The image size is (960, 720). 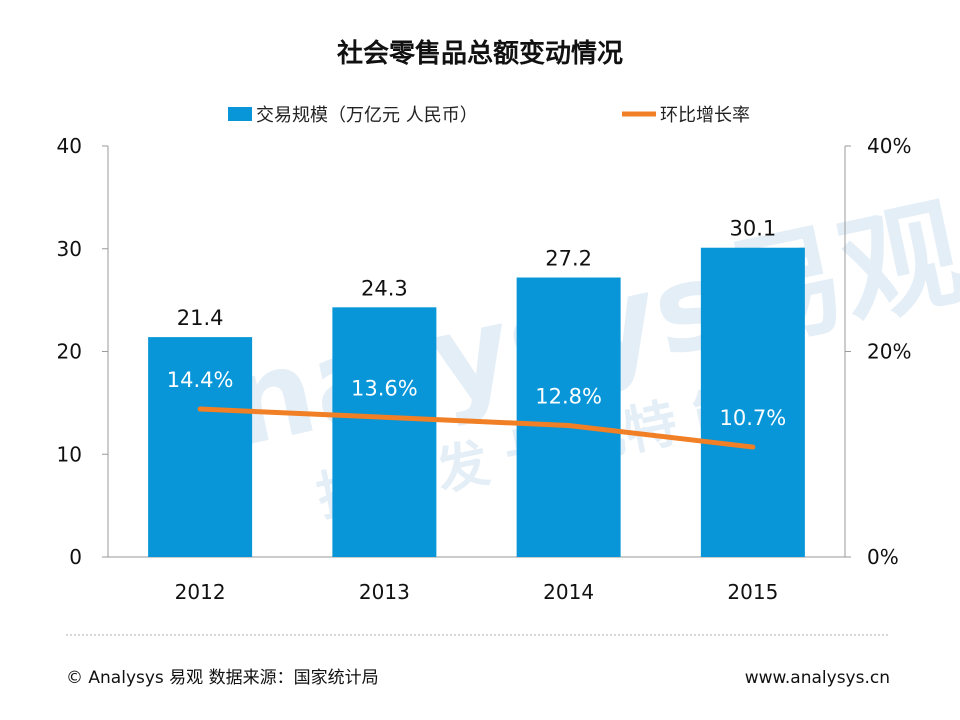 I want to click on category-label: 2012, so click(x=200, y=592).